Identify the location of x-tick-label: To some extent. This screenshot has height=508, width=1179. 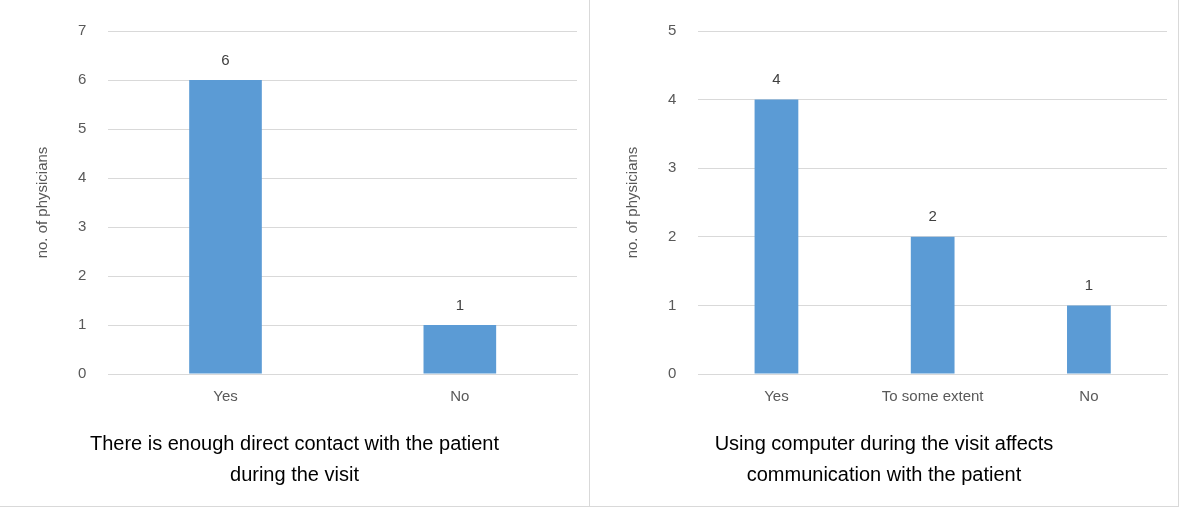
(932, 396).